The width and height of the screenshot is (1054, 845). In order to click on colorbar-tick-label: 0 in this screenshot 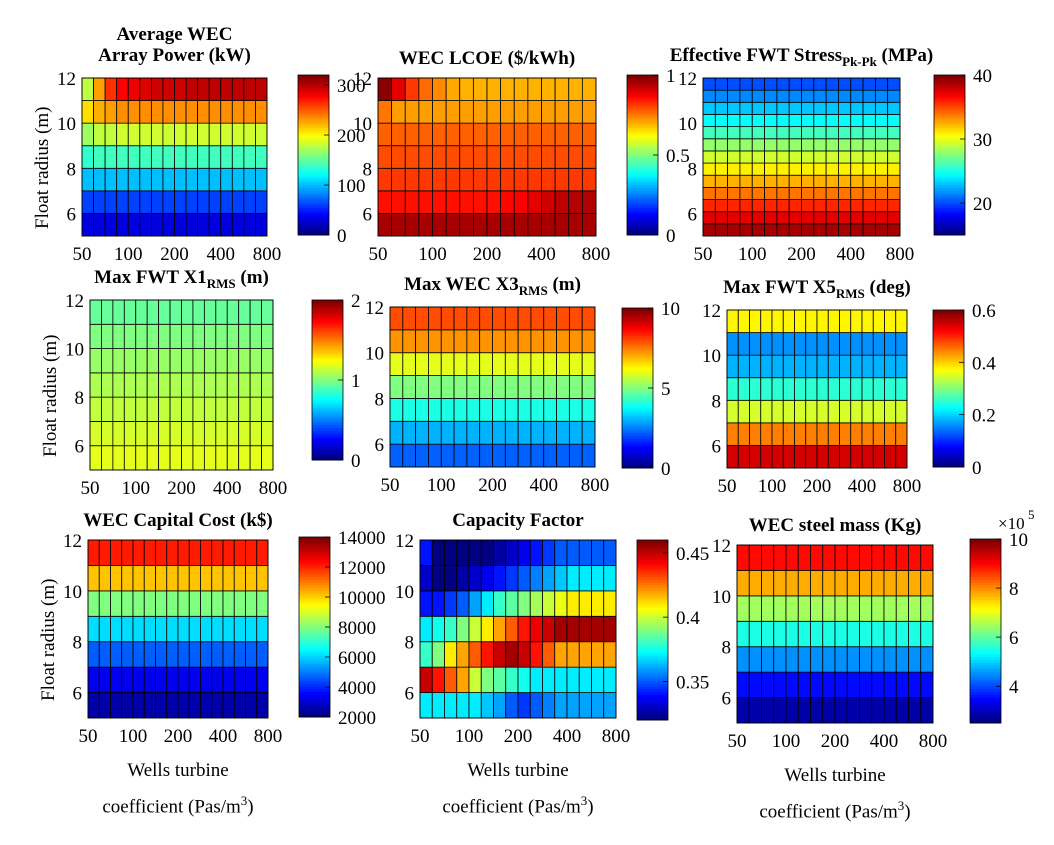, I will do `click(666, 469)`.